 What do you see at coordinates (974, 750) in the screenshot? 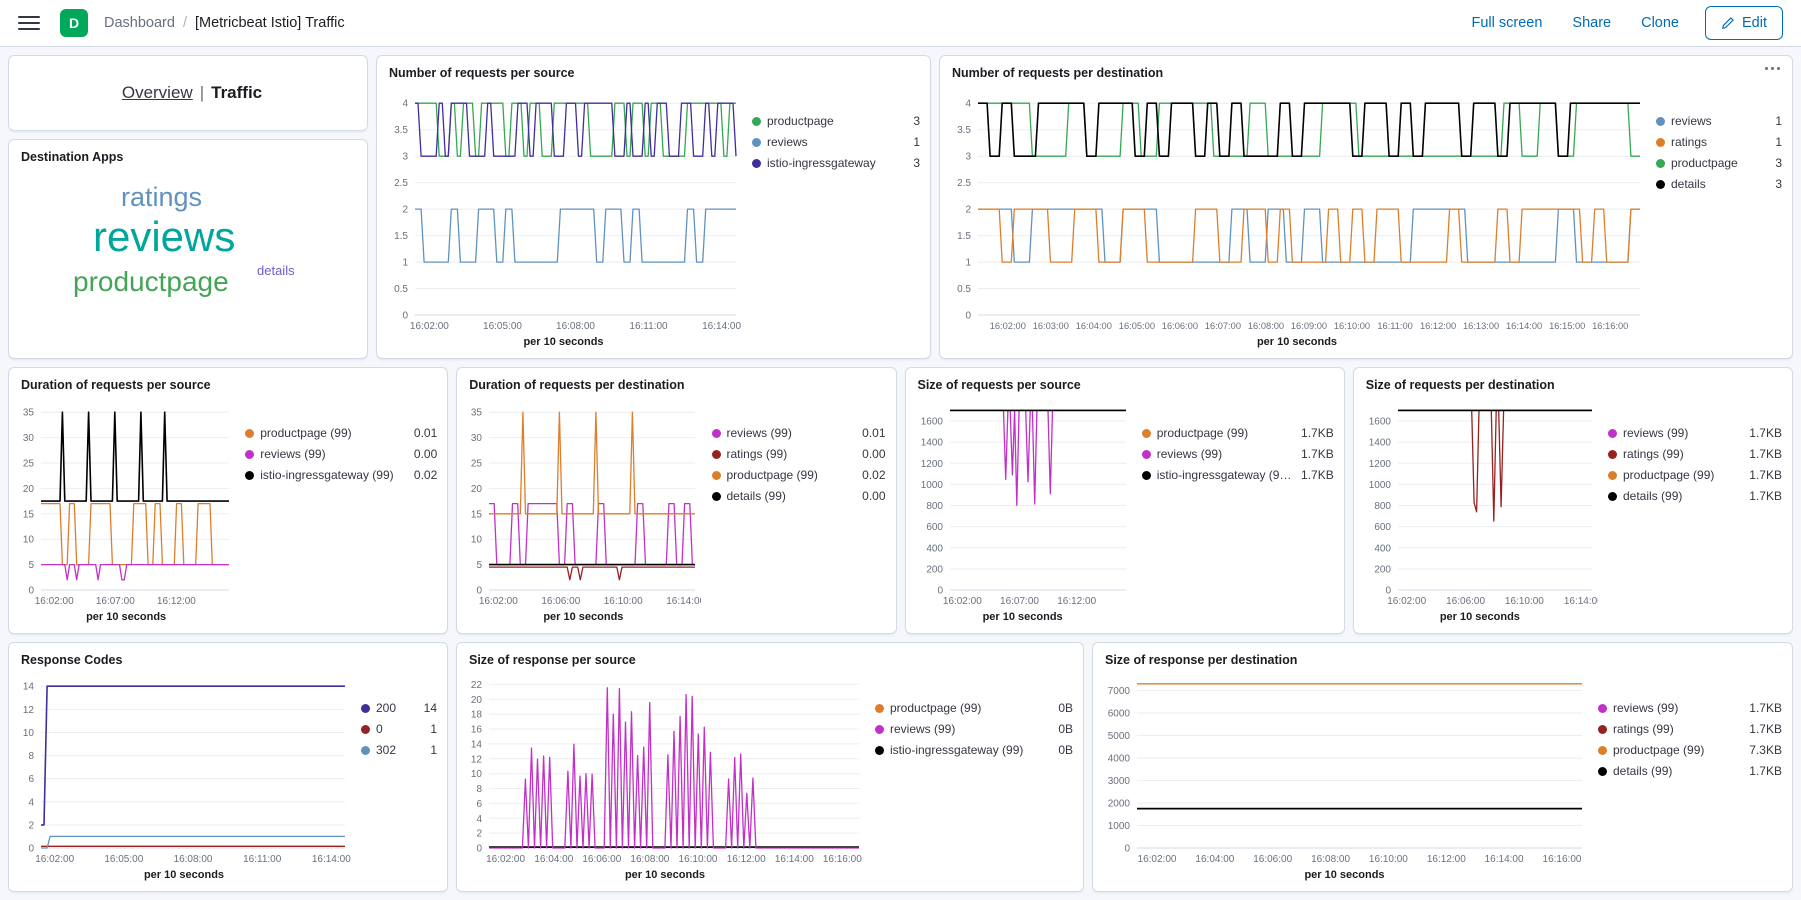
I see `legend-item: istio-ingressgateway (99) 0B` at bounding box center [974, 750].